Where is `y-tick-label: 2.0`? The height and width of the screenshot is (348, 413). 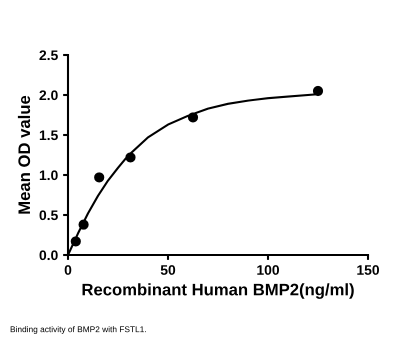 y-tick-label: 2.0 is located at coordinates (48, 95).